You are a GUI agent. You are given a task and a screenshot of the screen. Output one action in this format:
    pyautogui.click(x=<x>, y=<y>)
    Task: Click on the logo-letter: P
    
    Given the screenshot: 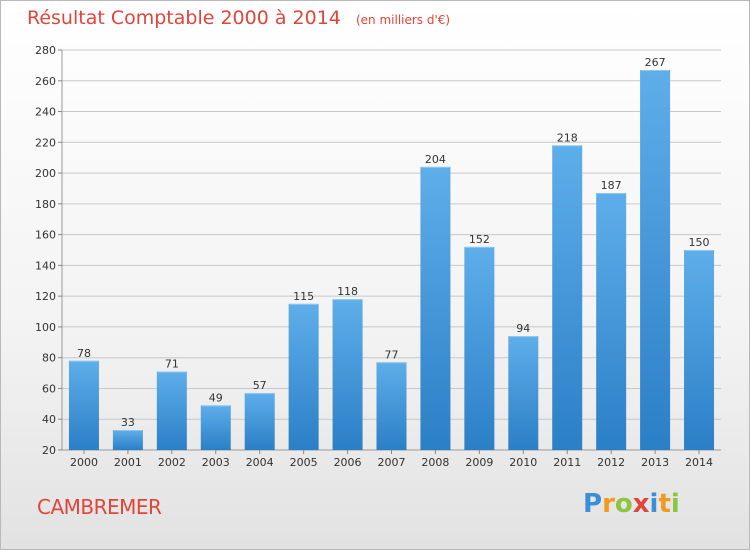 What is the action you would take?
    pyautogui.click(x=593, y=504)
    